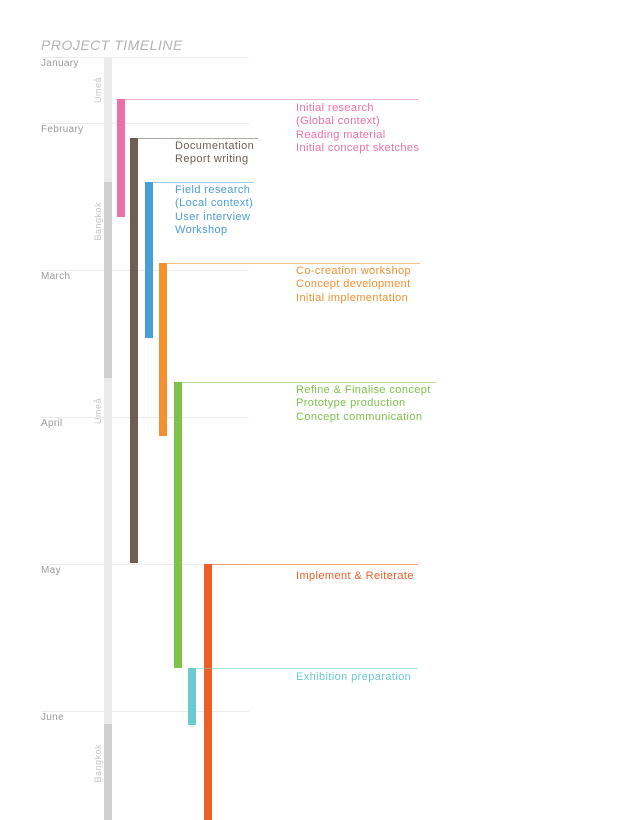 The height and width of the screenshot is (820, 620). Describe the element at coordinates (215, 146) in the screenshot. I see `phase-label-line: Documentation` at that location.